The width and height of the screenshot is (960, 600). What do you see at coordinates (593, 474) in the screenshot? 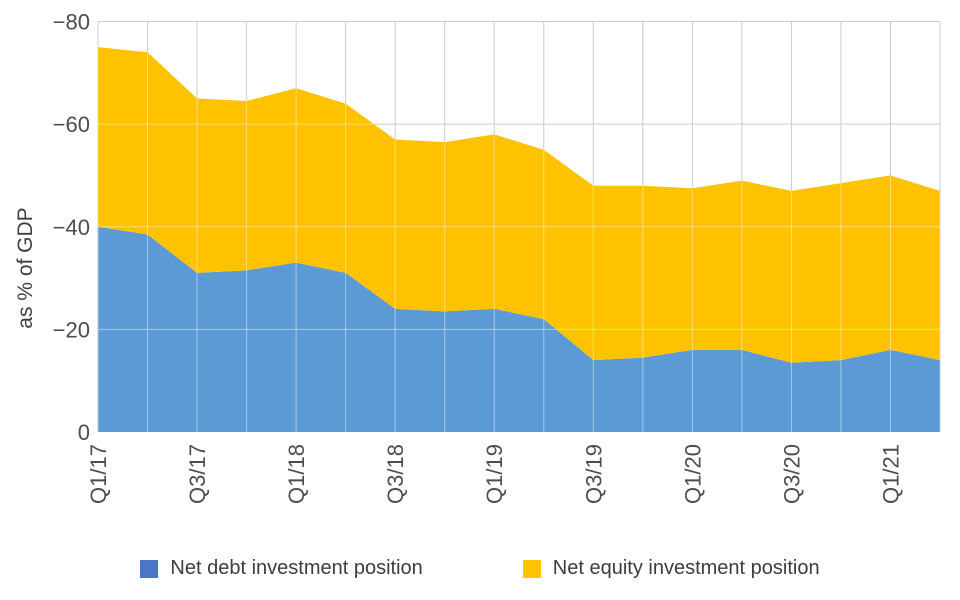
I see `x-tick-label: Q3/19` at bounding box center [593, 474].